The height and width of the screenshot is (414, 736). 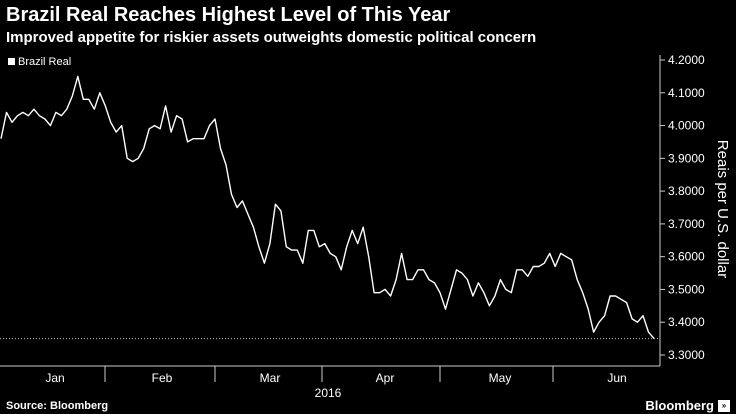 I want to click on y-tick-label: 3.6000, so click(x=686, y=257).